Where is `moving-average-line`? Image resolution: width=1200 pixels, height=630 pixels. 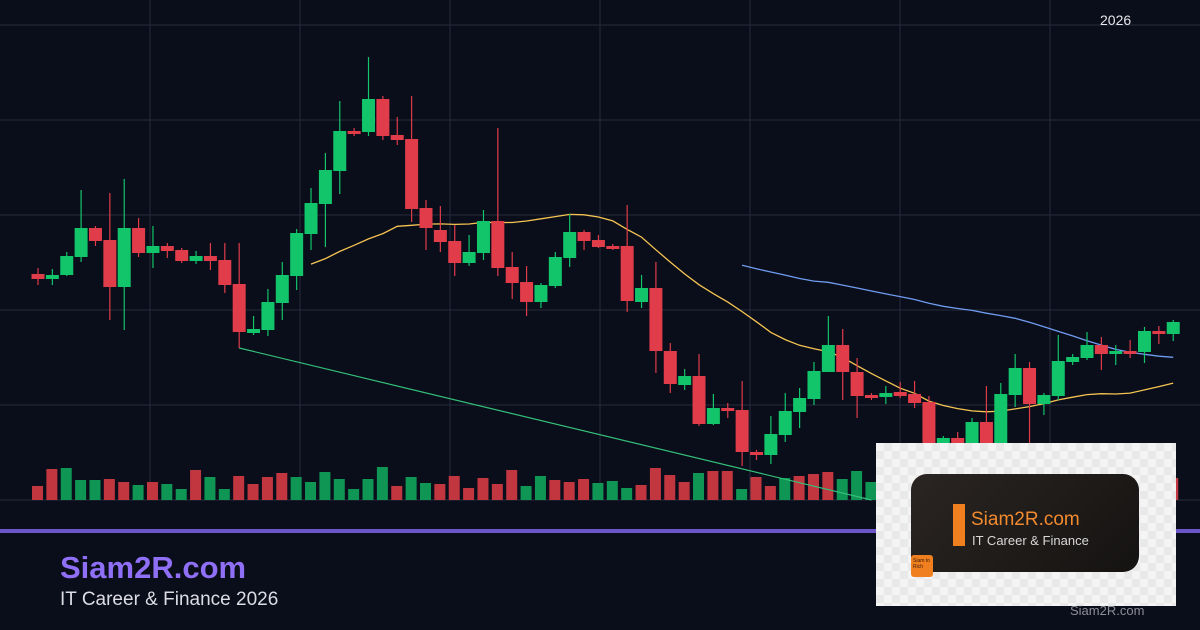 moving-average-line is located at coordinates (957, 311).